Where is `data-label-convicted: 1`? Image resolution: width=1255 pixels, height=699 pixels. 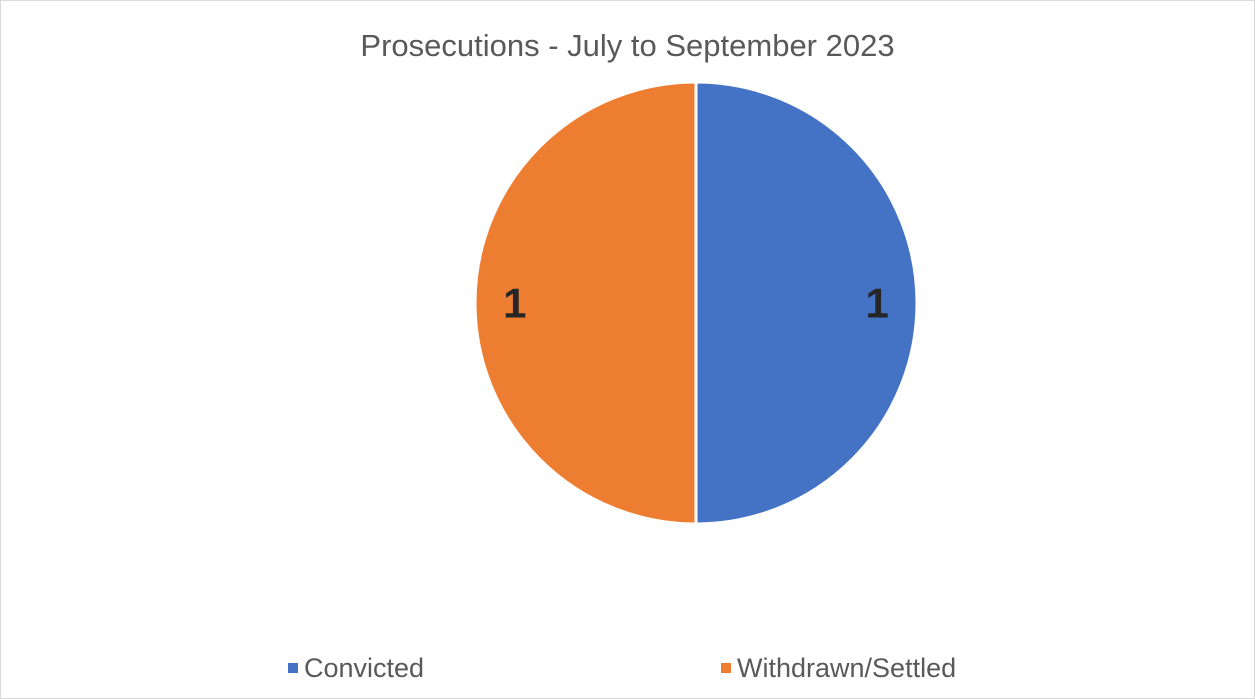
data-label-convicted: 1 is located at coordinates (877, 303).